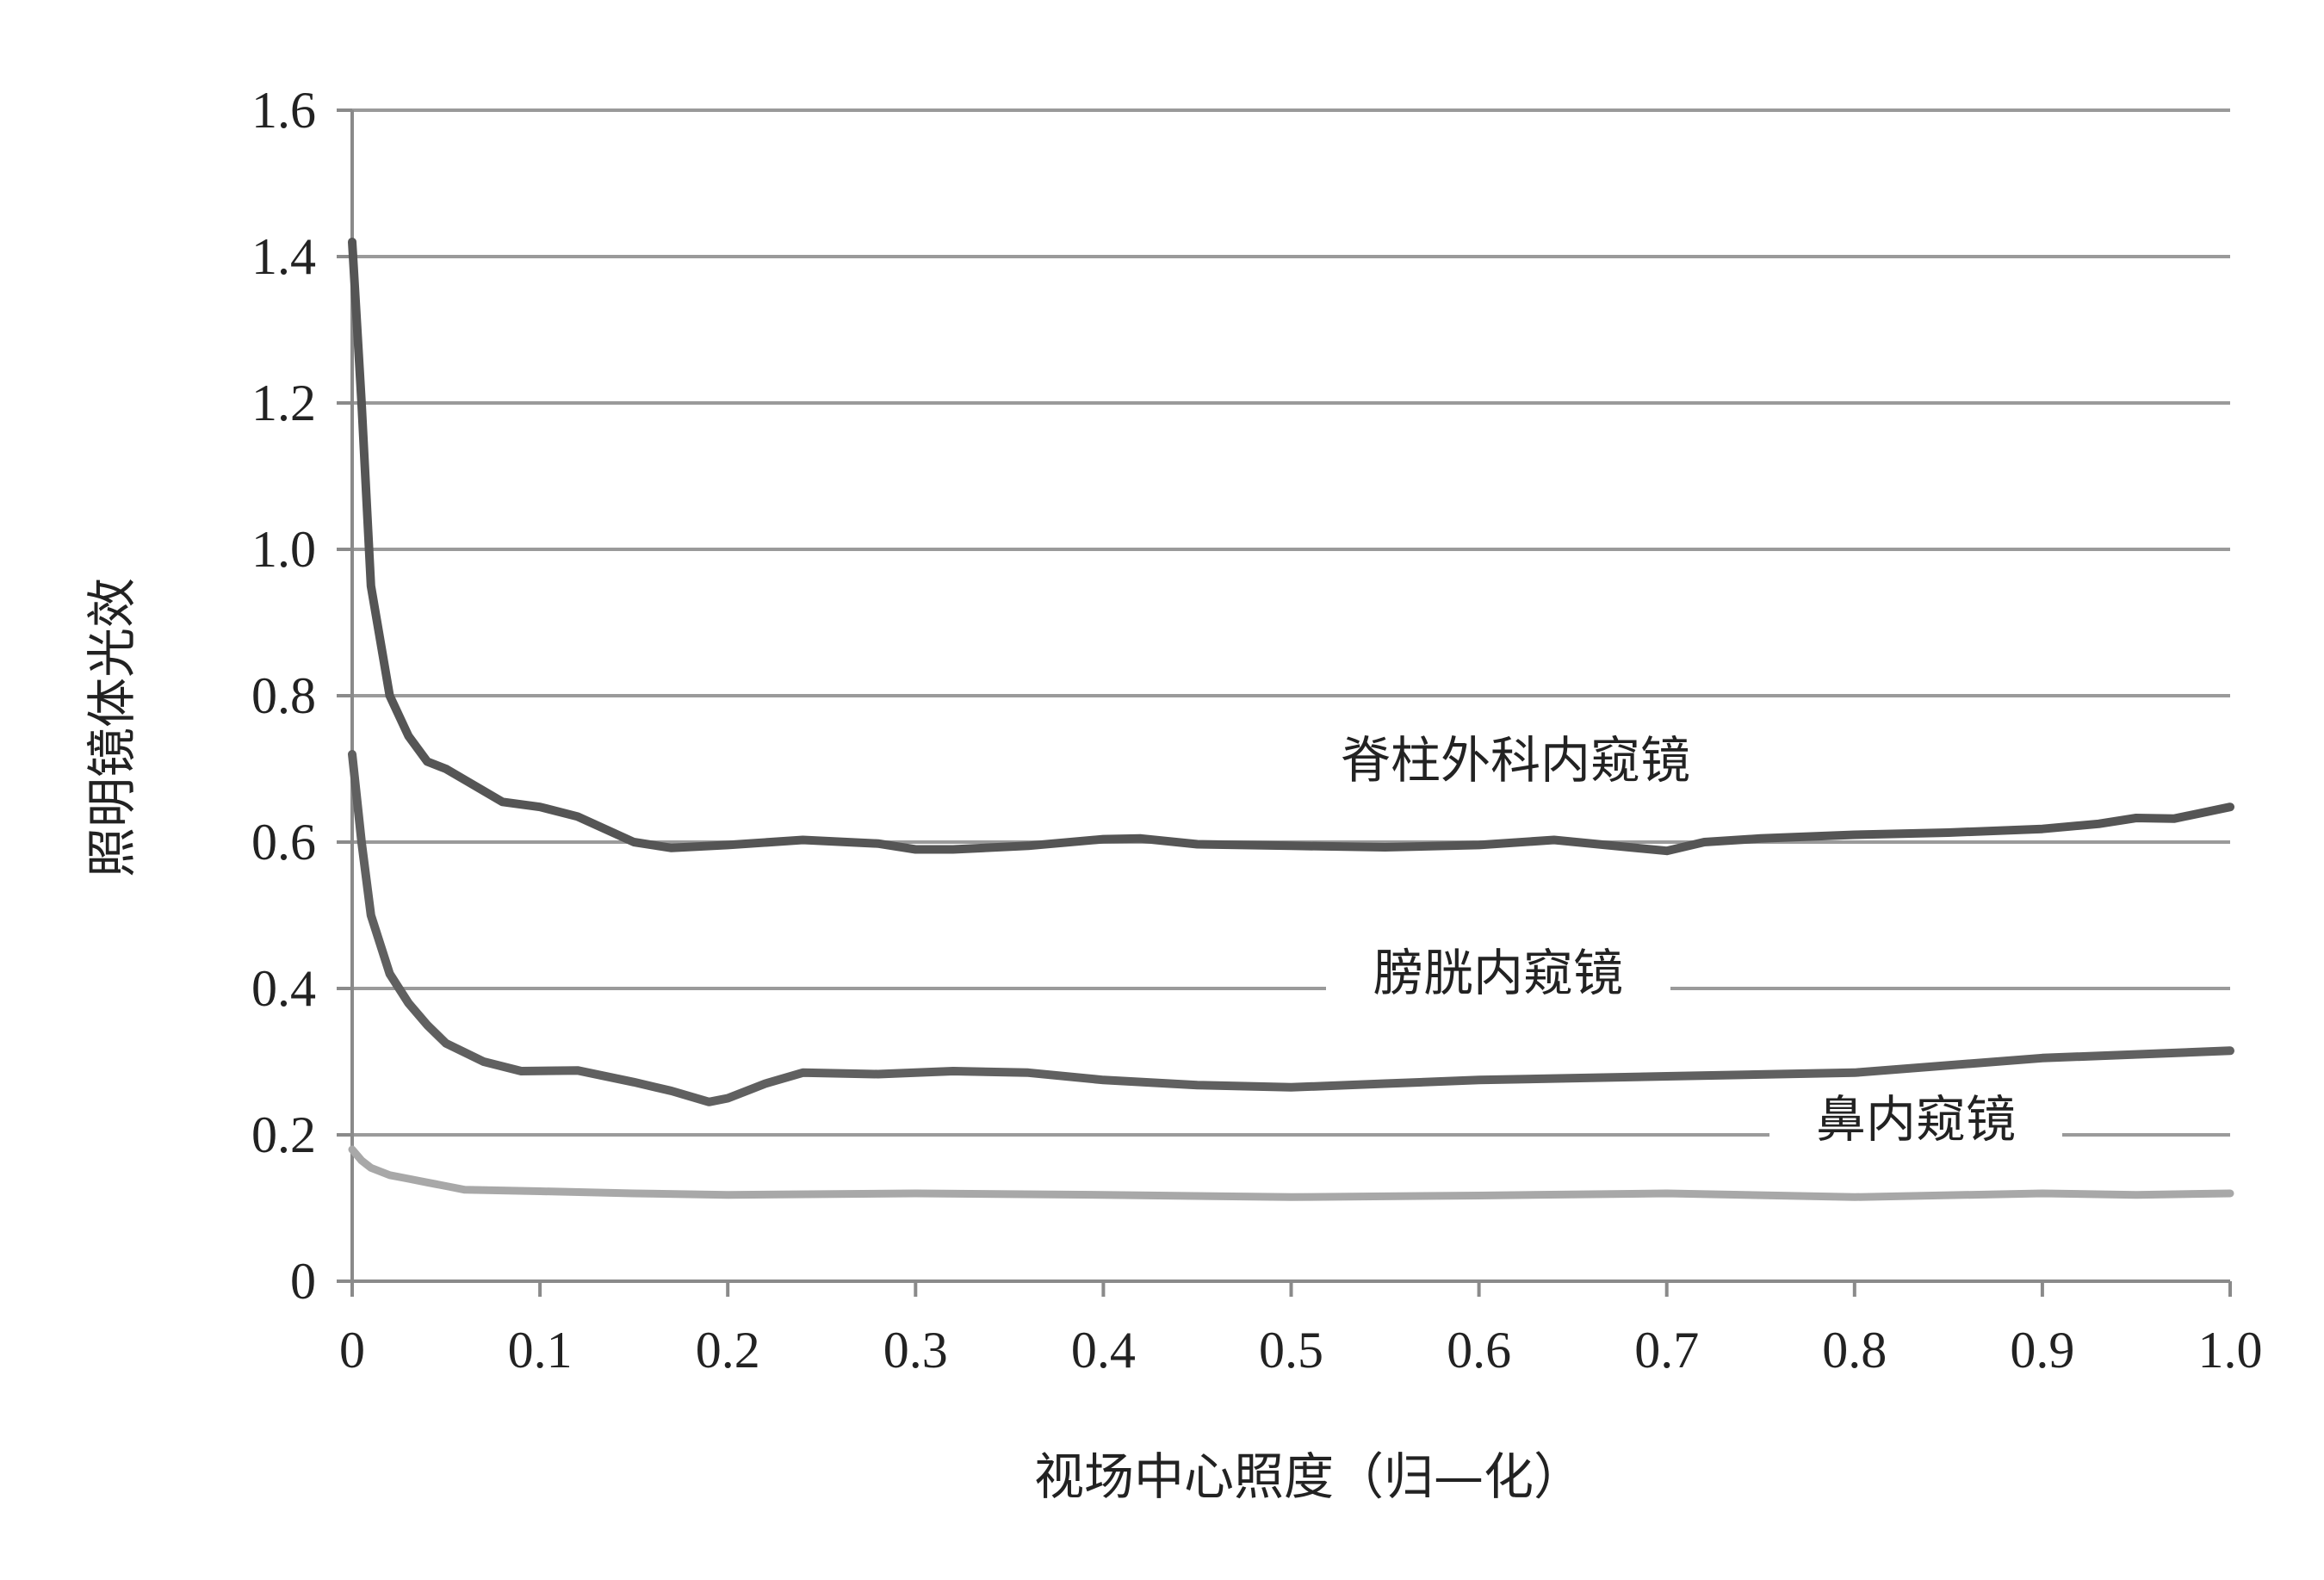 The height and width of the screenshot is (1580, 2324). Describe the element at coordinates (283, 110) in the screenshot. I see `y-tick-label: 1.6` at that location.